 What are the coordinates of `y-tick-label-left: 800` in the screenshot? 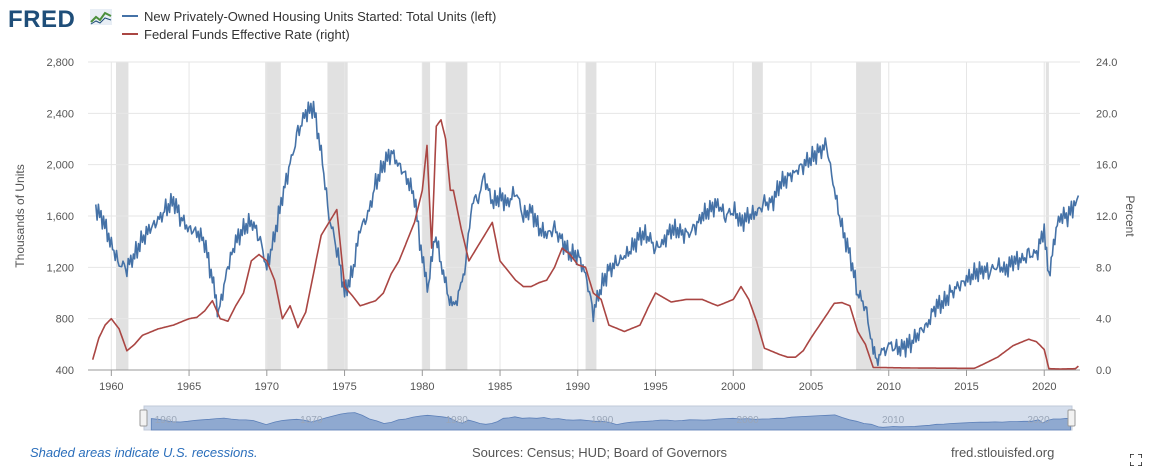 It's located at (65, 320).